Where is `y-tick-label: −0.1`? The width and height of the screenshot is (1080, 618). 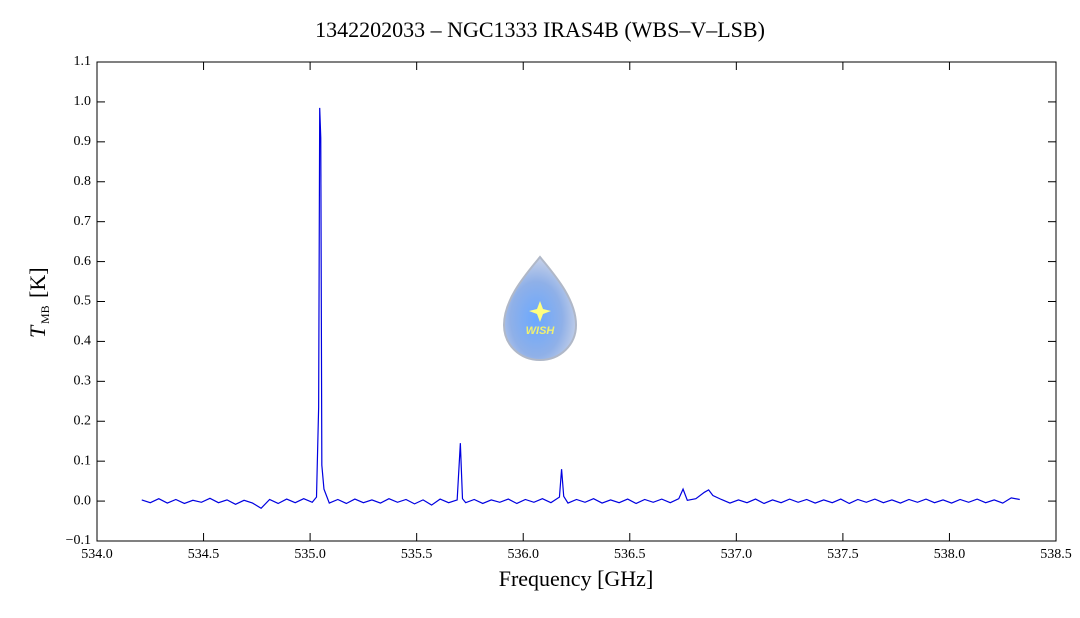 y-tick-label: −0.1 is located at coordinates (78, 540).